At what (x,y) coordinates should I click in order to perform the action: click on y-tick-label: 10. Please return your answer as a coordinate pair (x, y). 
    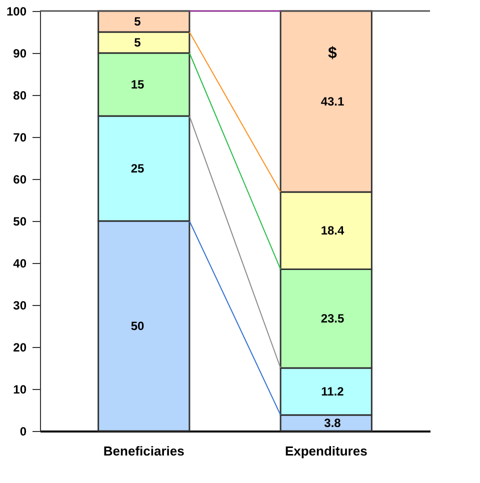
    Looking at the image, I should click on (20, 389).